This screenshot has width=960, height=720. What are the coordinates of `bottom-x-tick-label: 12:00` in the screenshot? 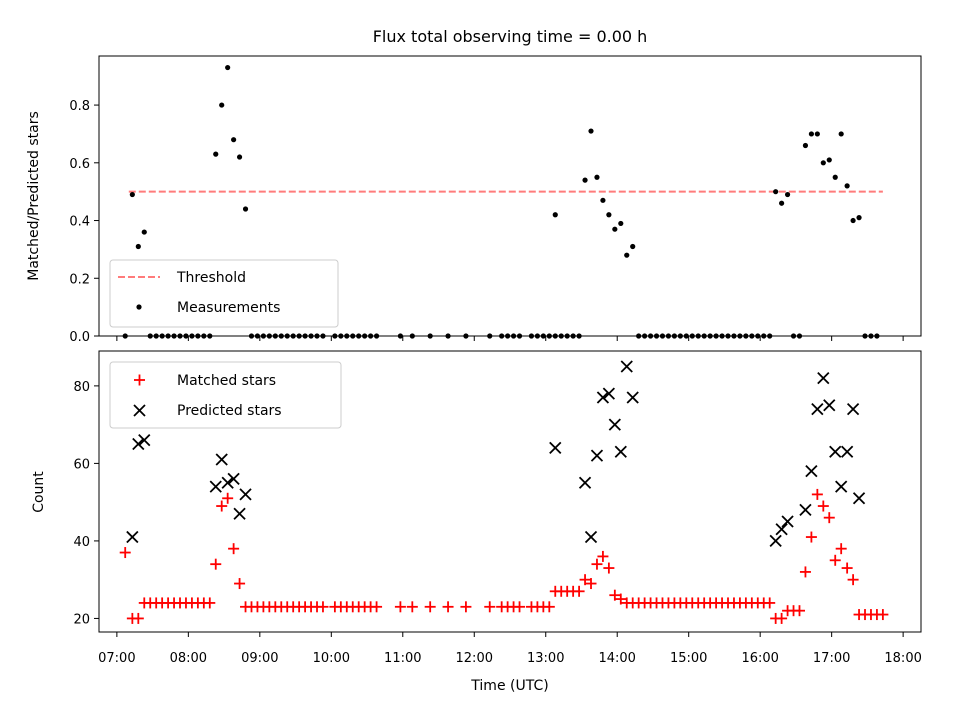 It's located at (474, 658).